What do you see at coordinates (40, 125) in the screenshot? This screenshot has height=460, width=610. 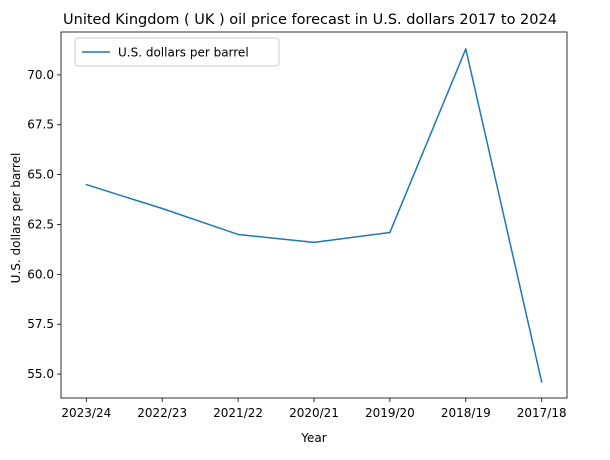 I see `y-tick-label: 67.5` at bounding box center [40, 125].